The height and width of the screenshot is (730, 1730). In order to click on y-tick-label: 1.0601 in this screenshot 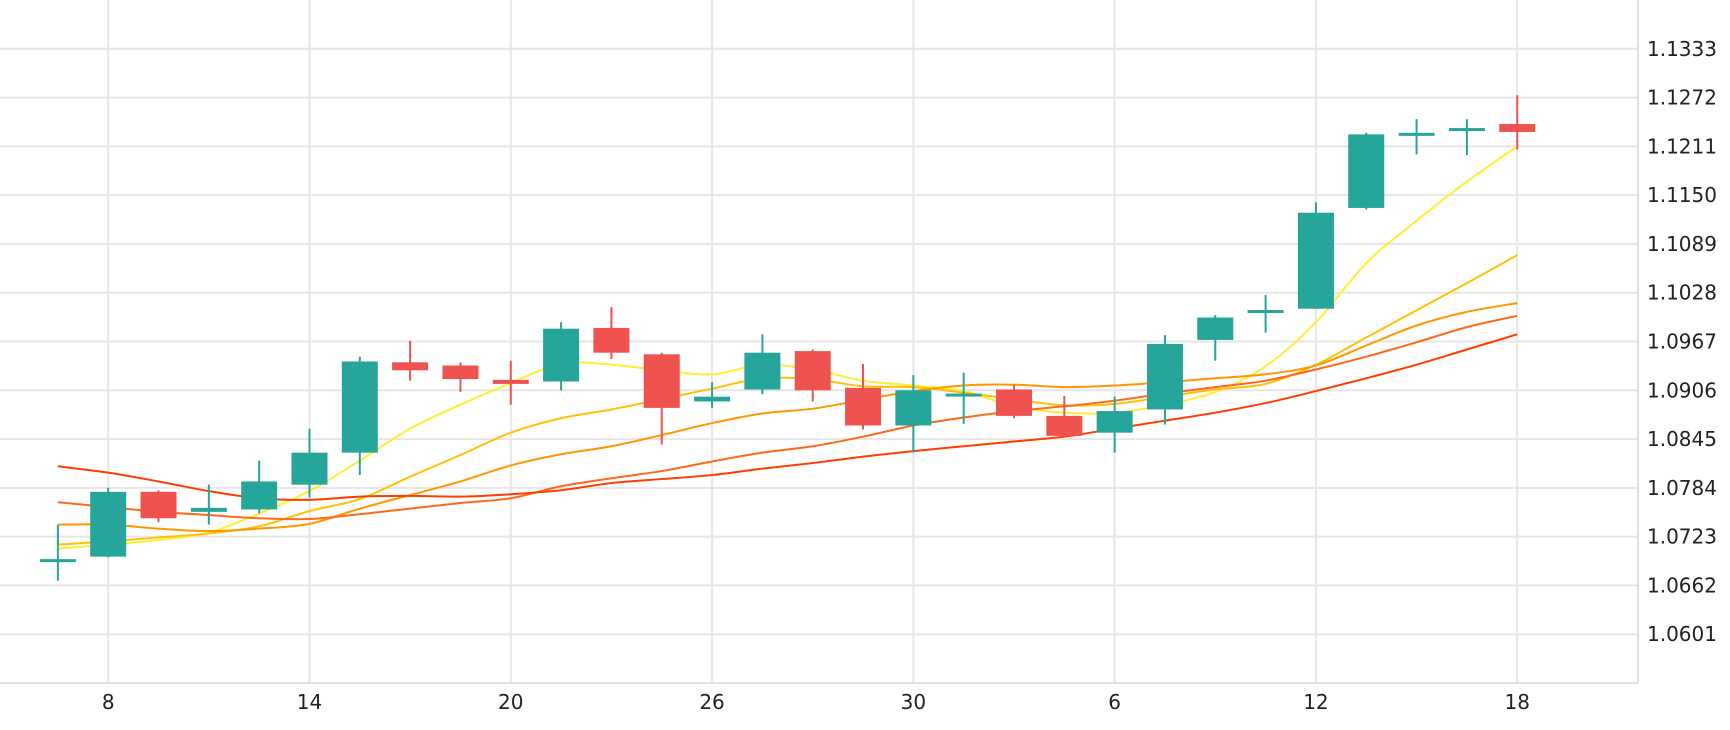, I will do `click(1682, 634)`.